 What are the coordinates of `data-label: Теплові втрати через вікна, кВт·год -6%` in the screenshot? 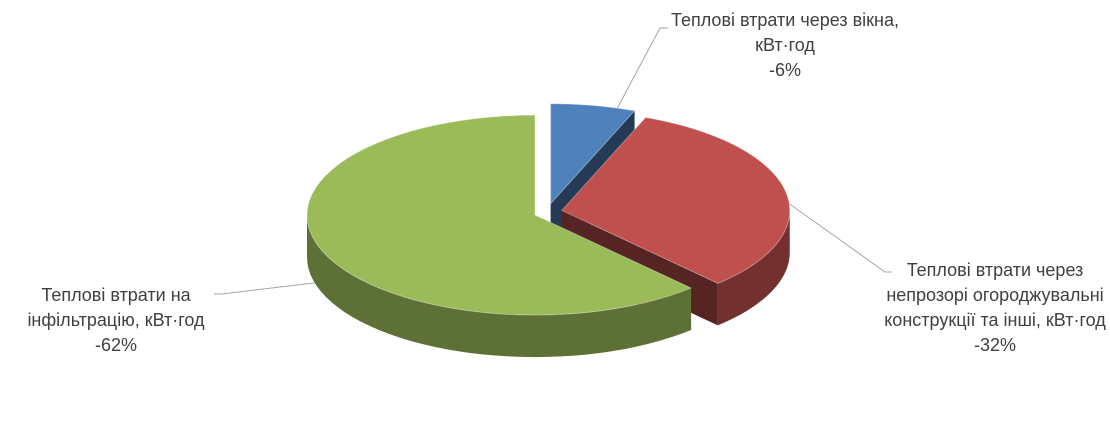 It's located at (785, 45).